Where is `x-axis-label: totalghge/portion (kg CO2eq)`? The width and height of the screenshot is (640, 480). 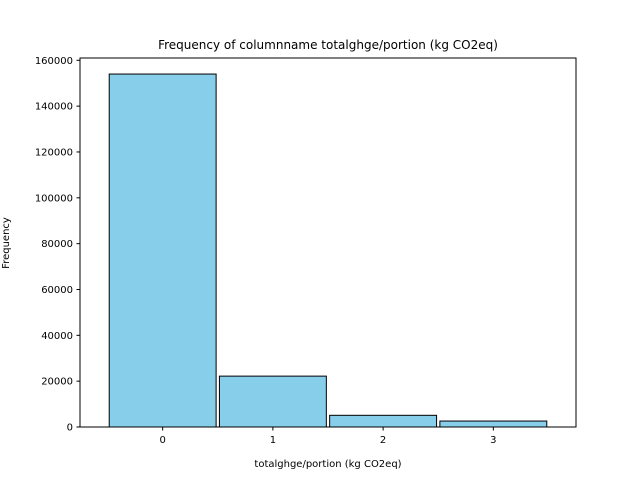 x-axis-label: totalghge/portion (kg CO2eq) is located at coordinates (327, 464).